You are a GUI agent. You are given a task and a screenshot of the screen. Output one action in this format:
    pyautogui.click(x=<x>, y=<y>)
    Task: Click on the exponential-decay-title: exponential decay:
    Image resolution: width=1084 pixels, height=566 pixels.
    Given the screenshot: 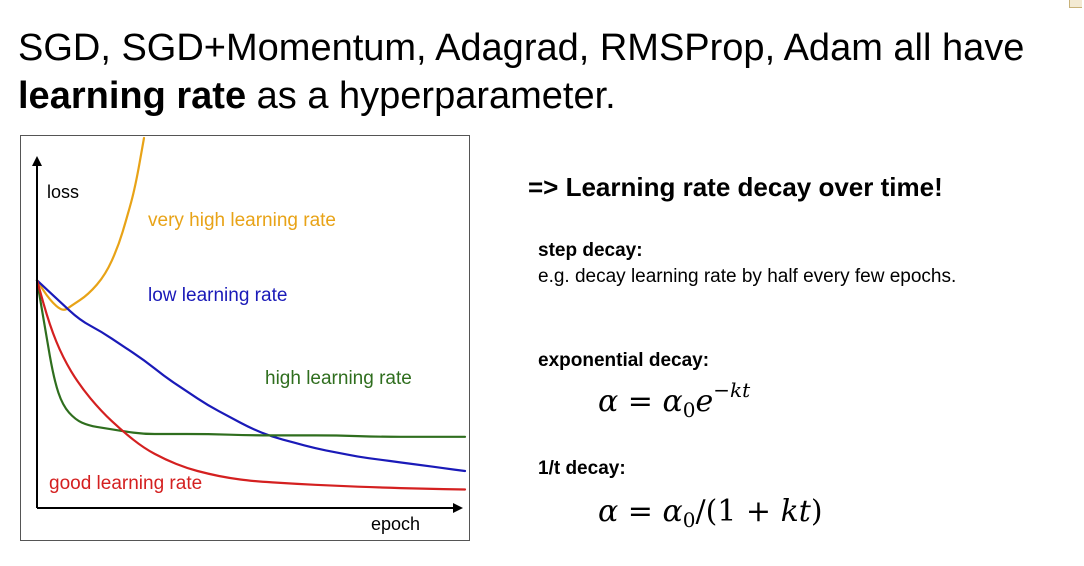 What is the action you would take?
    pyautogui.click(x=624, y=360)
    